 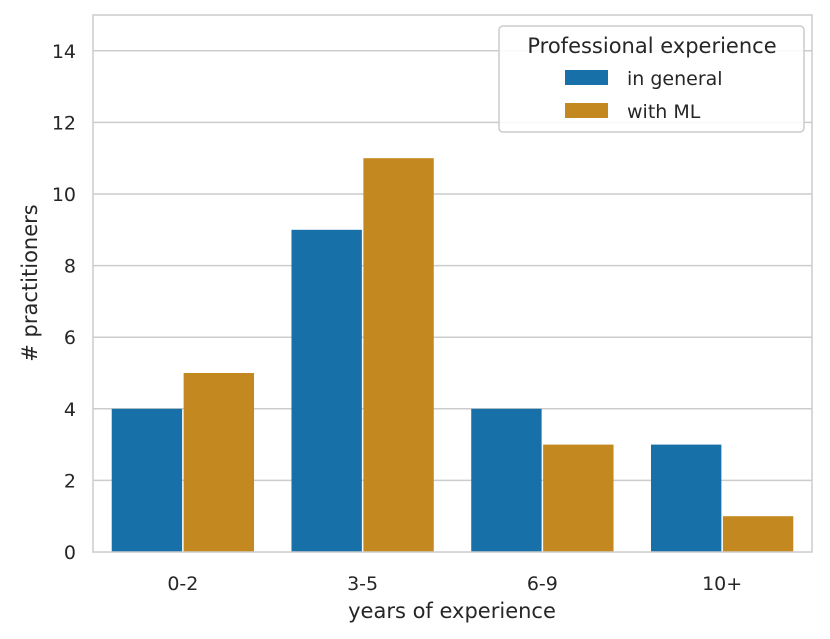 I want to click on x-tick-label: 3-5, so click(x=362, y=584).